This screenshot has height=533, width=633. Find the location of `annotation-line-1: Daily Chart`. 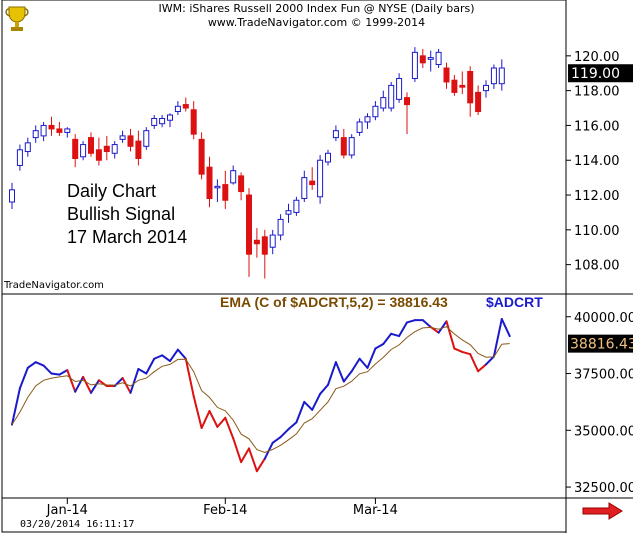

annotation-line-1: Daily Chart is located at coordinates (112, 191).